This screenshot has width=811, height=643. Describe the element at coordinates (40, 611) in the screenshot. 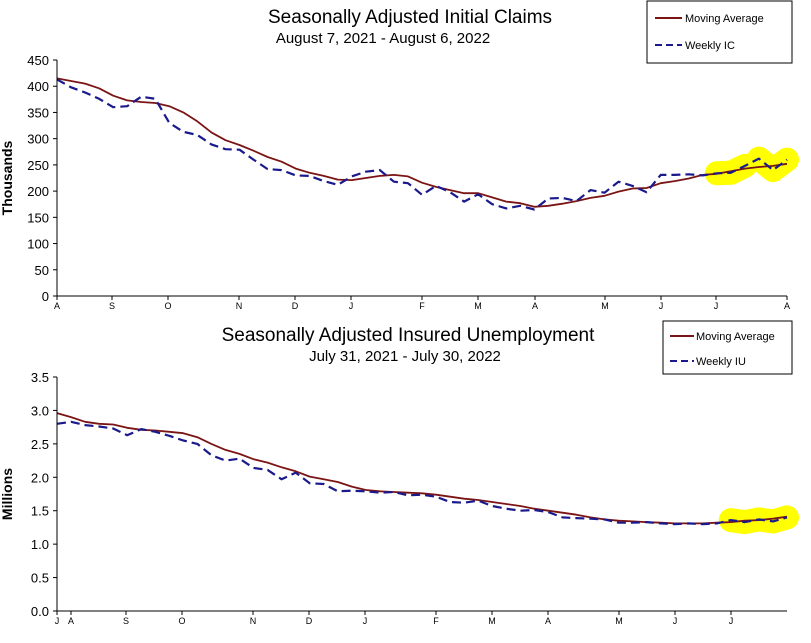

I see `chart2-y-tick-label: 0.0` at that location.